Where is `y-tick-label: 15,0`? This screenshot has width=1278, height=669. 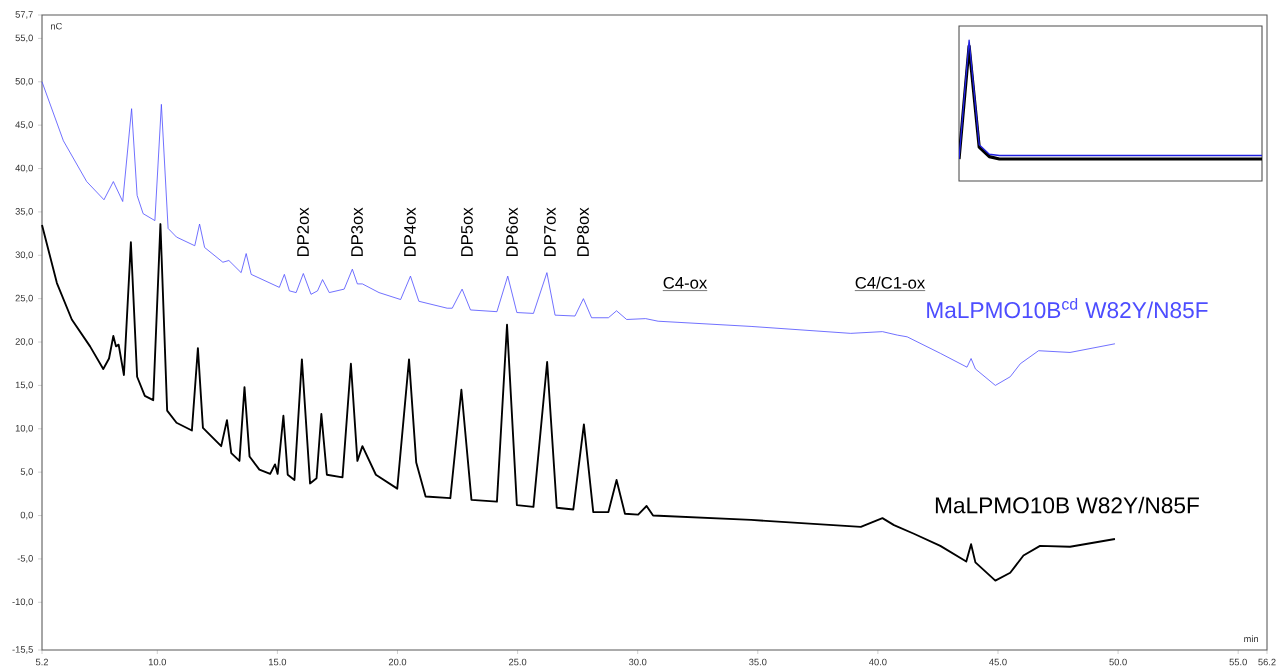 y-tick-label: 15,0 is located at coordinates (24, 385).